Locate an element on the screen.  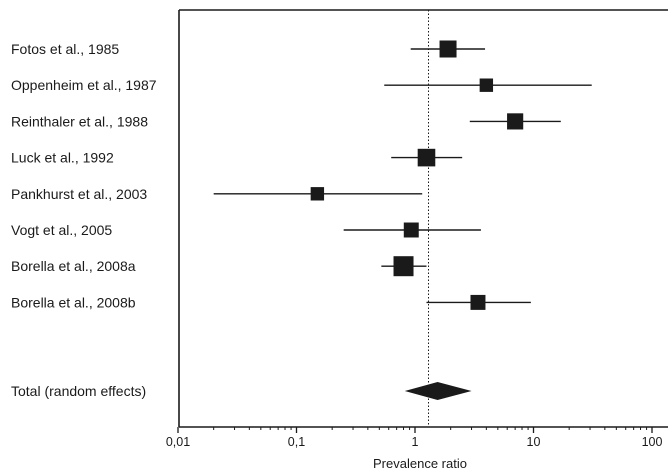
total-diamond is located at coordinates (438, 391).